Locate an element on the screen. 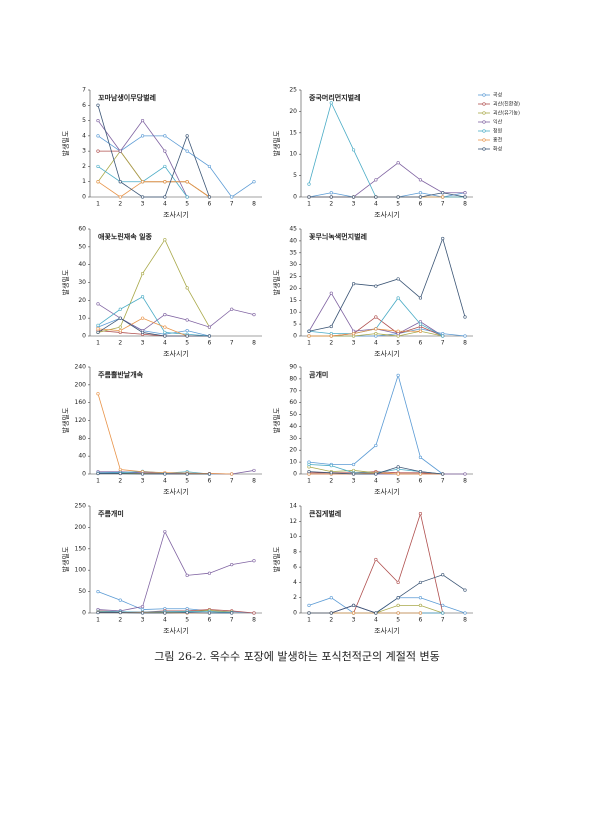 This screenshot has width=594, height=840. y-tick-label: 200 is located at coordinates (81, 527).